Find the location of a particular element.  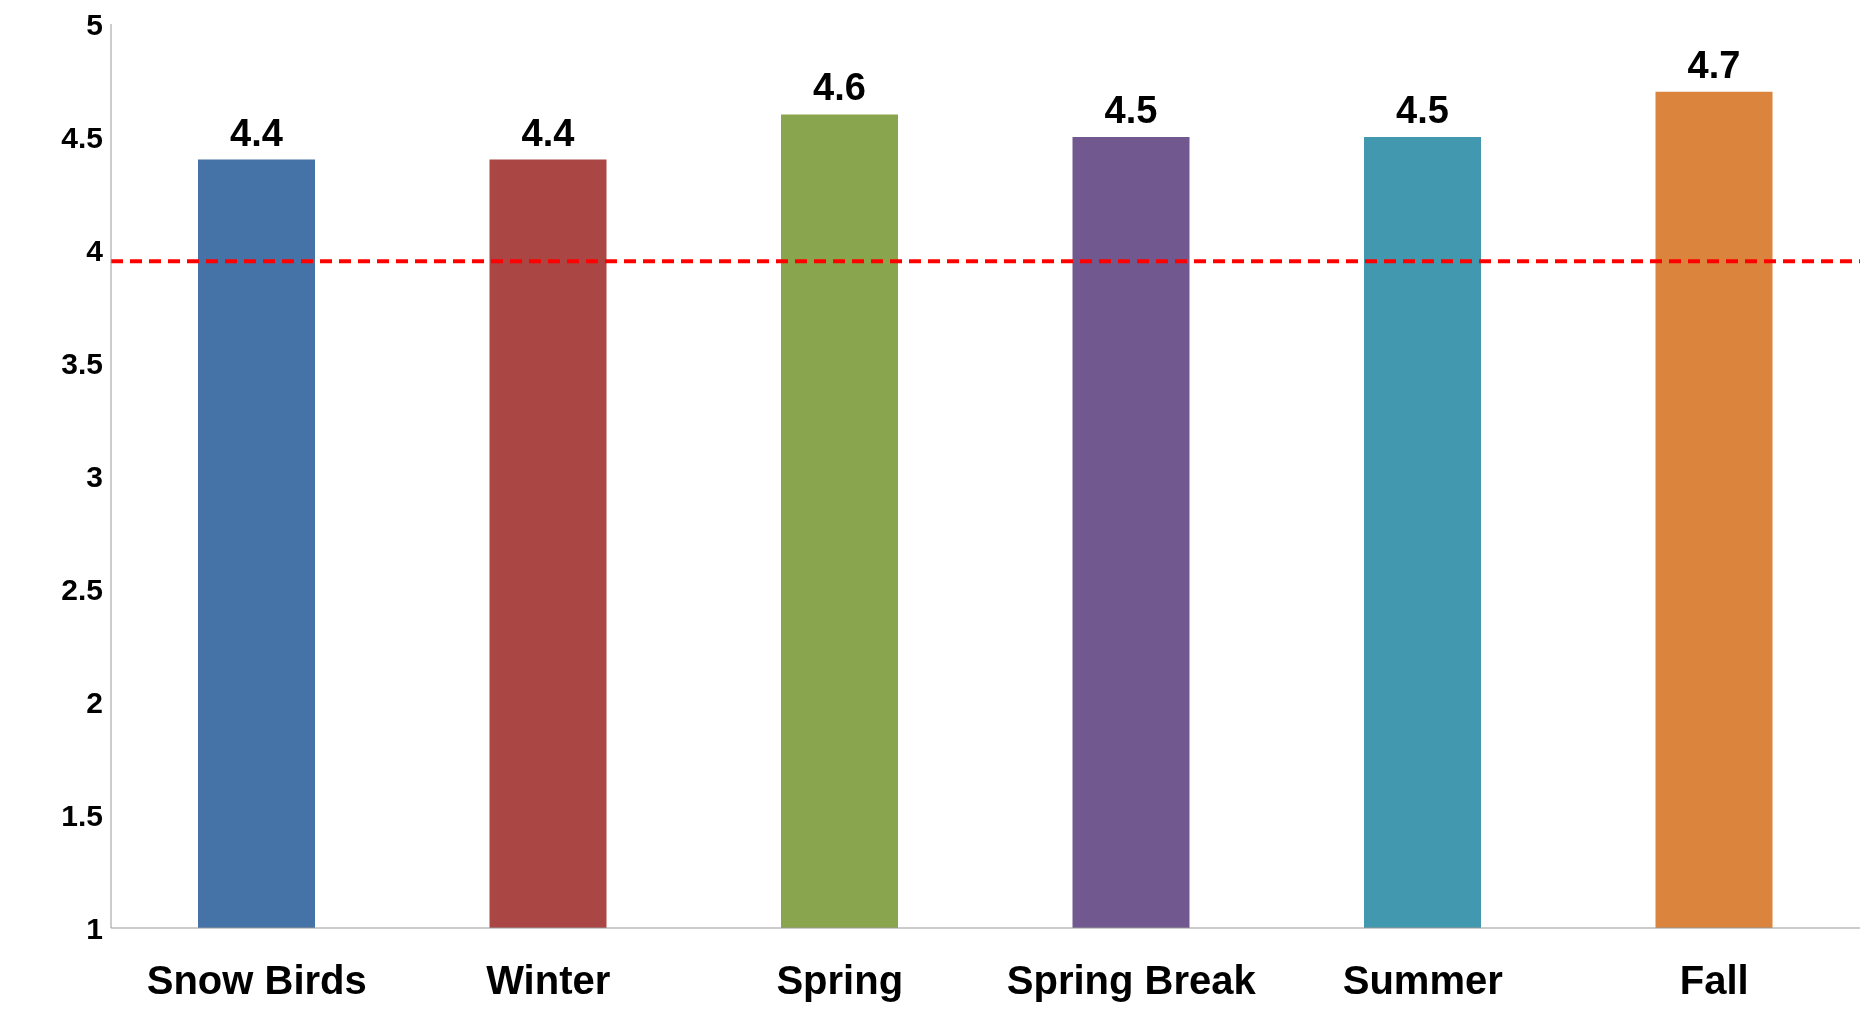

y-tick-label: 3.5 is located at coordinates (82, 363).